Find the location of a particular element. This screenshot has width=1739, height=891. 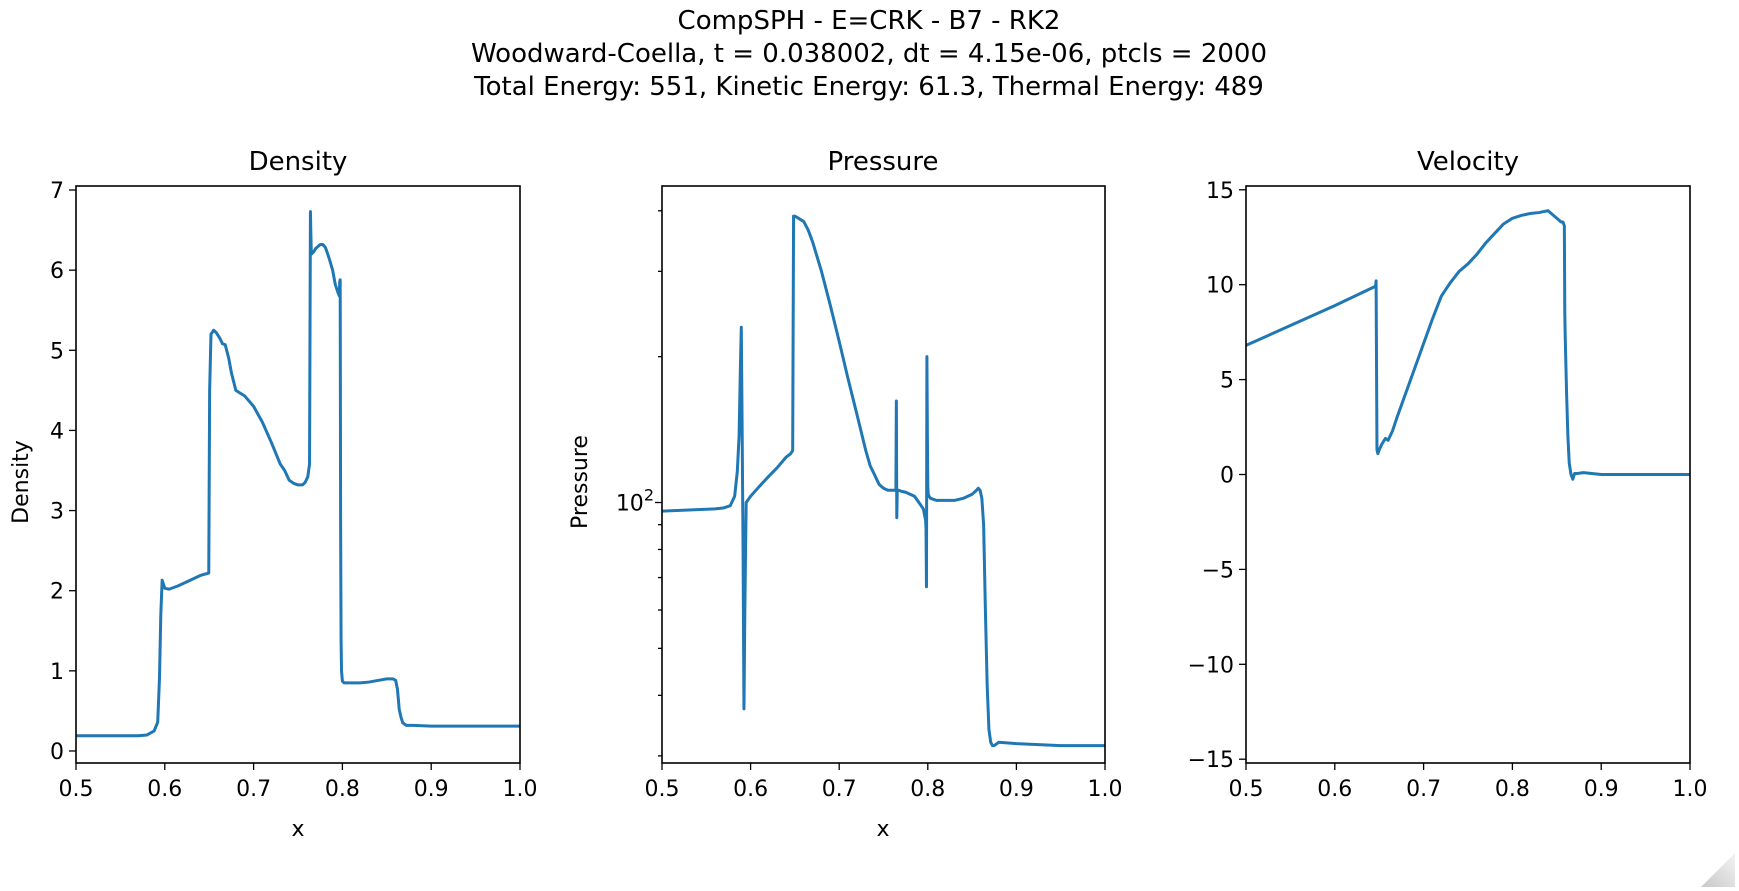

velocity-xtick-label: 0.6 is located at coordinates (1334, 789).